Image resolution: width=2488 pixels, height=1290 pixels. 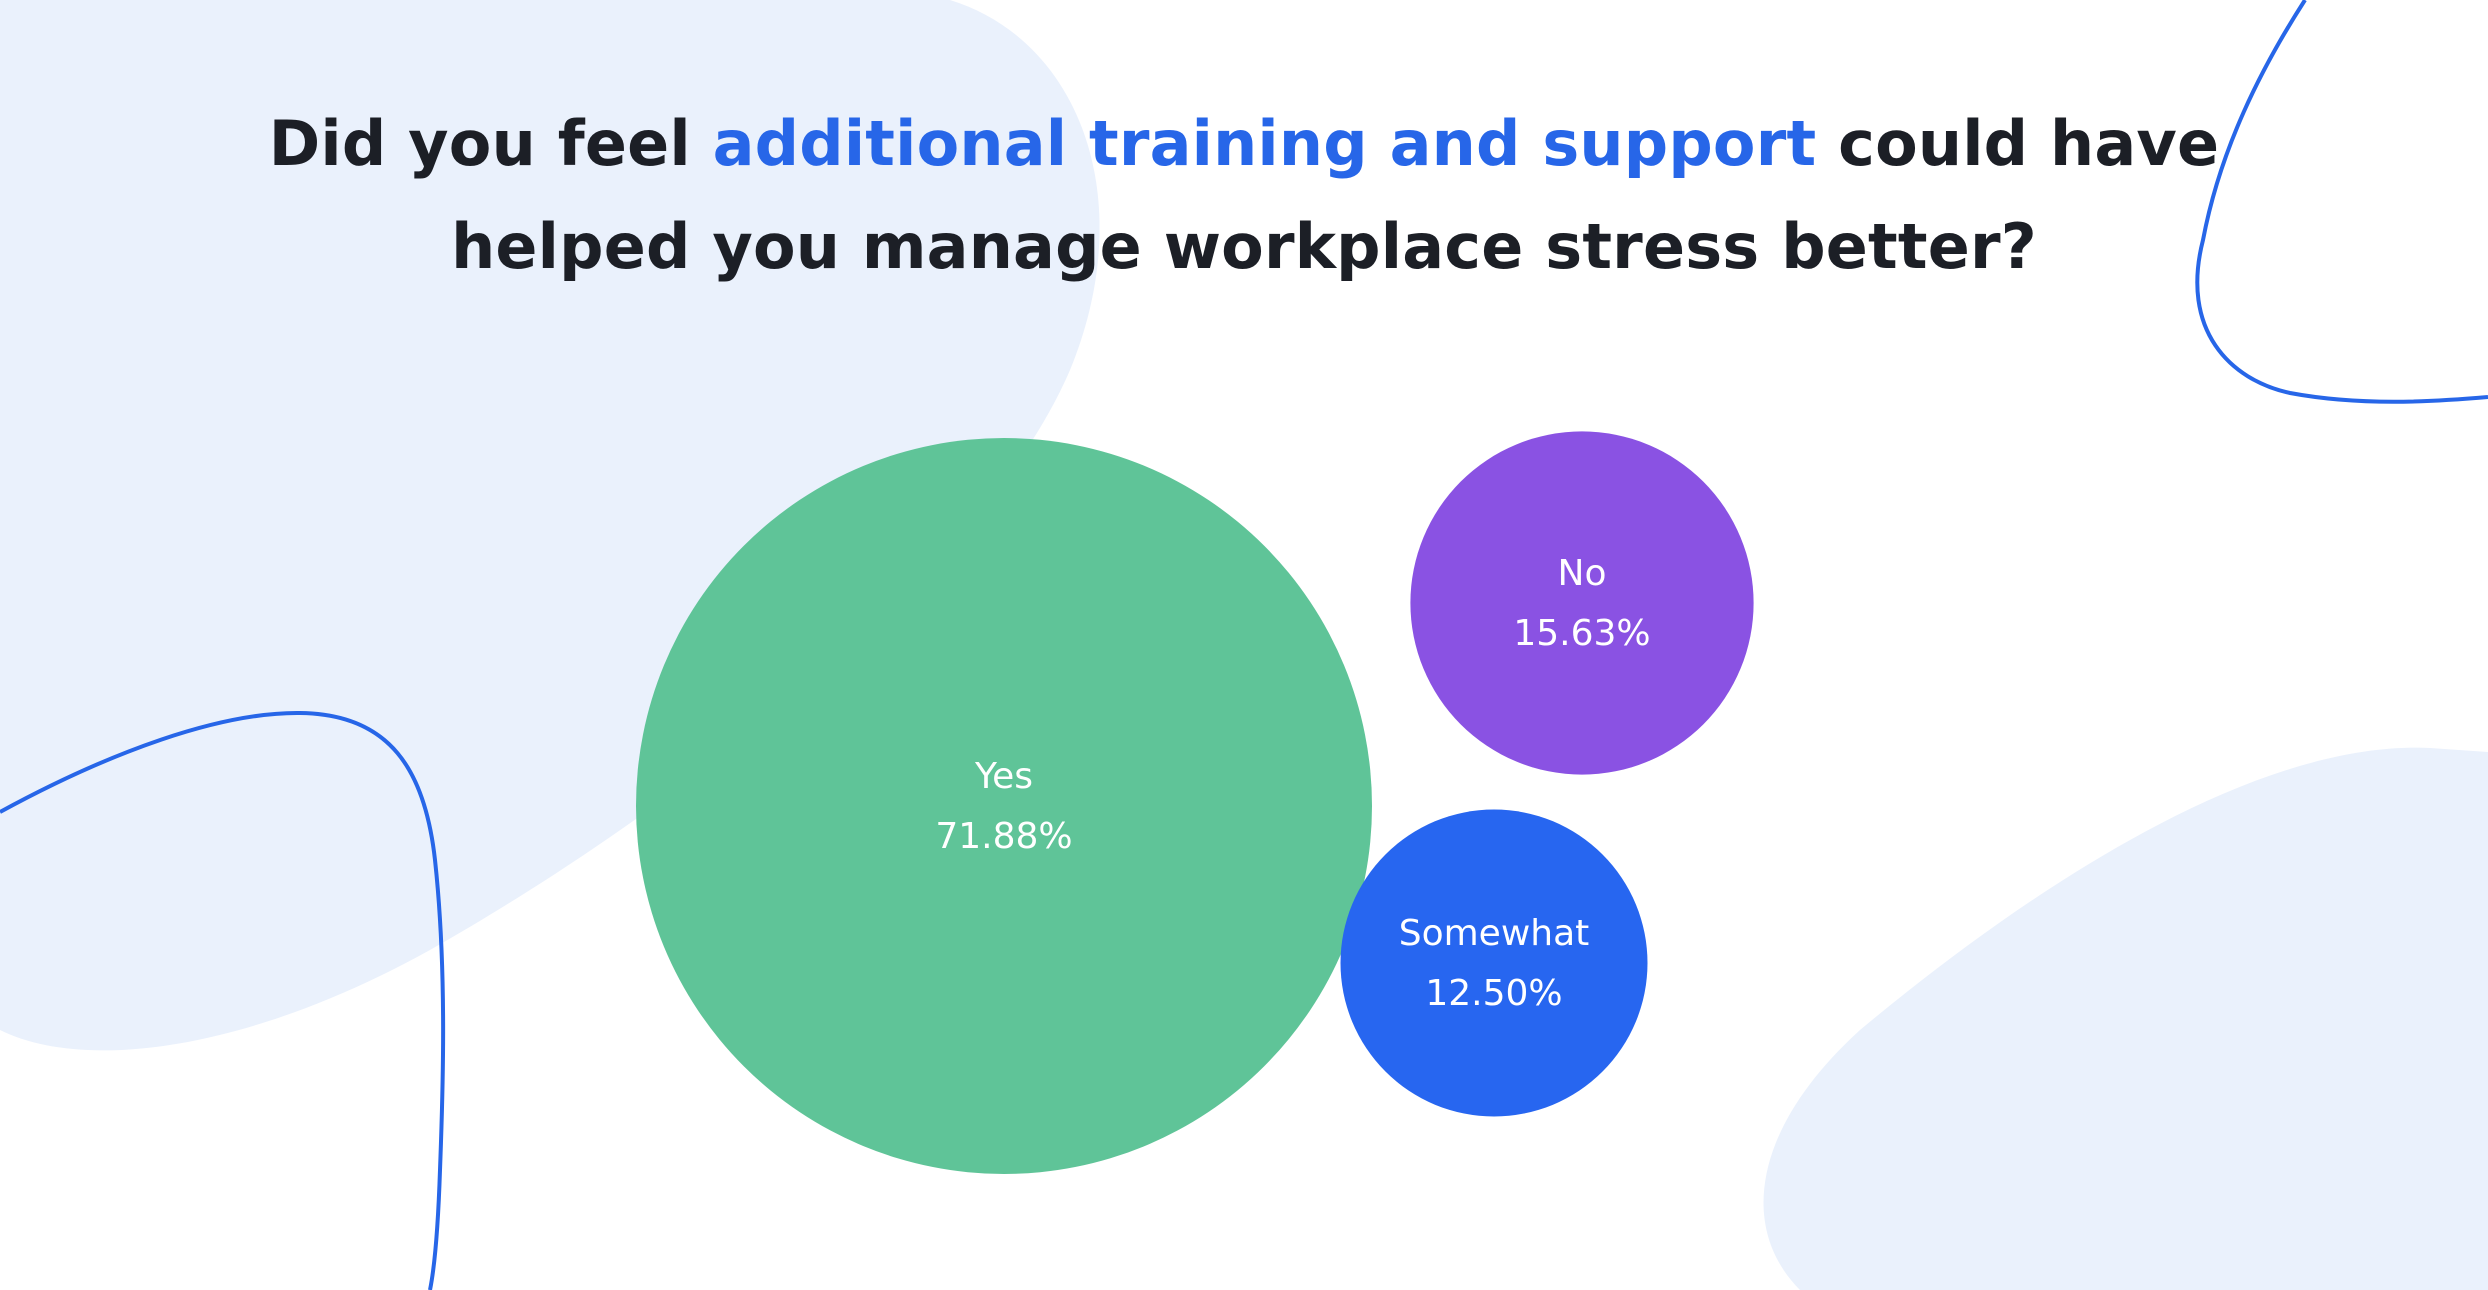 I want to click on title-highlight: additional training and support, so click(x=1264, y=143).